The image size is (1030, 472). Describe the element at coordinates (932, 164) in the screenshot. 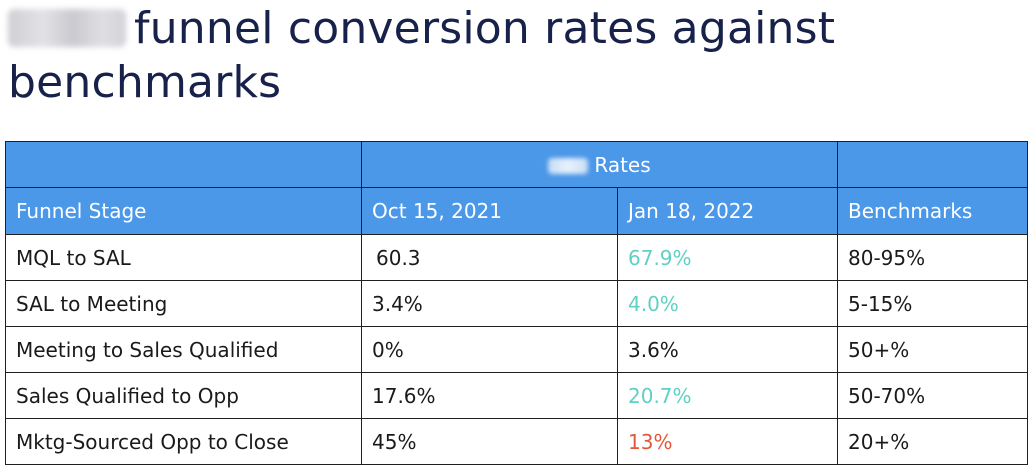

I see `group-header-empty-right` at that location.